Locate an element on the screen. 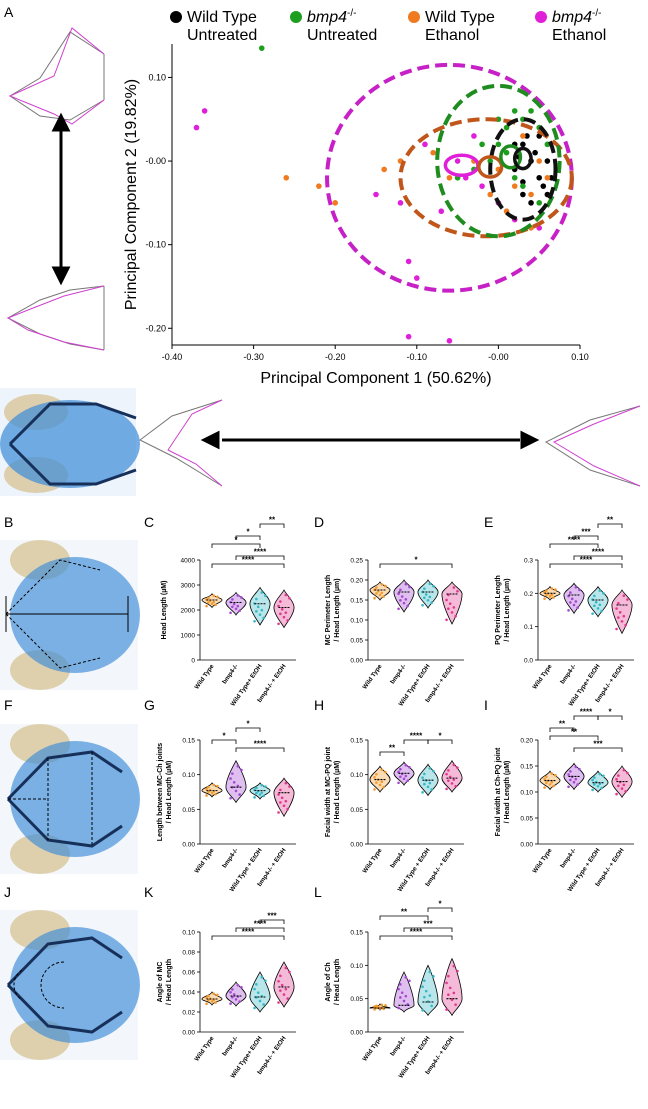 This screenshot has width=648, height=1109. violin-y-axis-label-line: PQ Perimeter Length is located at coordinates (498, 610).